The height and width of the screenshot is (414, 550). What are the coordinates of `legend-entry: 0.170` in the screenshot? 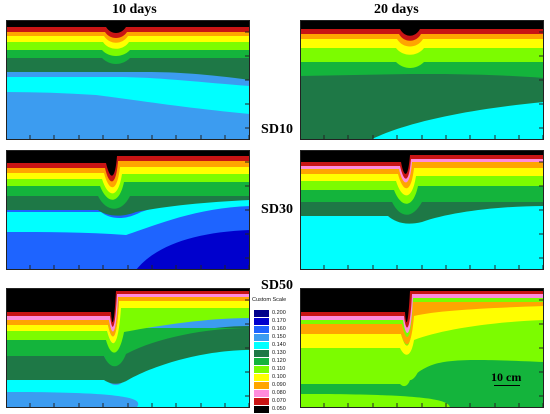 It's located at (275, 321).